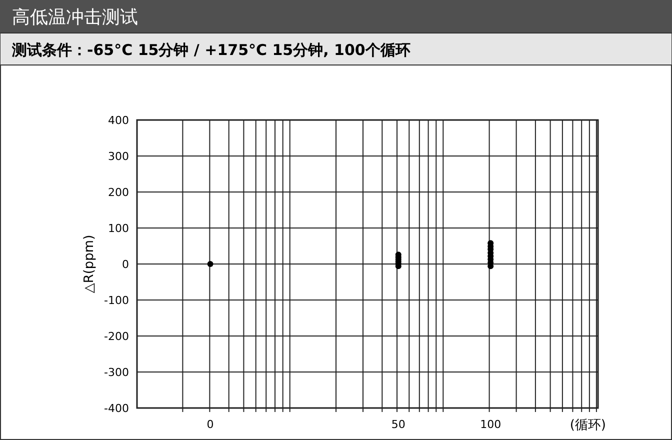 Image resolution: width=672 pixels, height=440 pixels. I want to click on y-tick-label: 0, so click(125, 264).